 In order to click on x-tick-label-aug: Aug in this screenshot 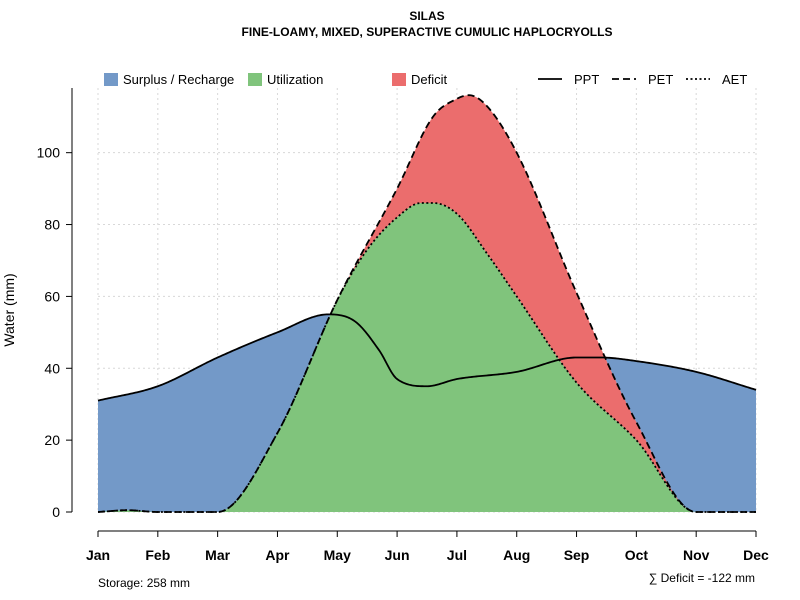, I will do `click(516, 555)`.